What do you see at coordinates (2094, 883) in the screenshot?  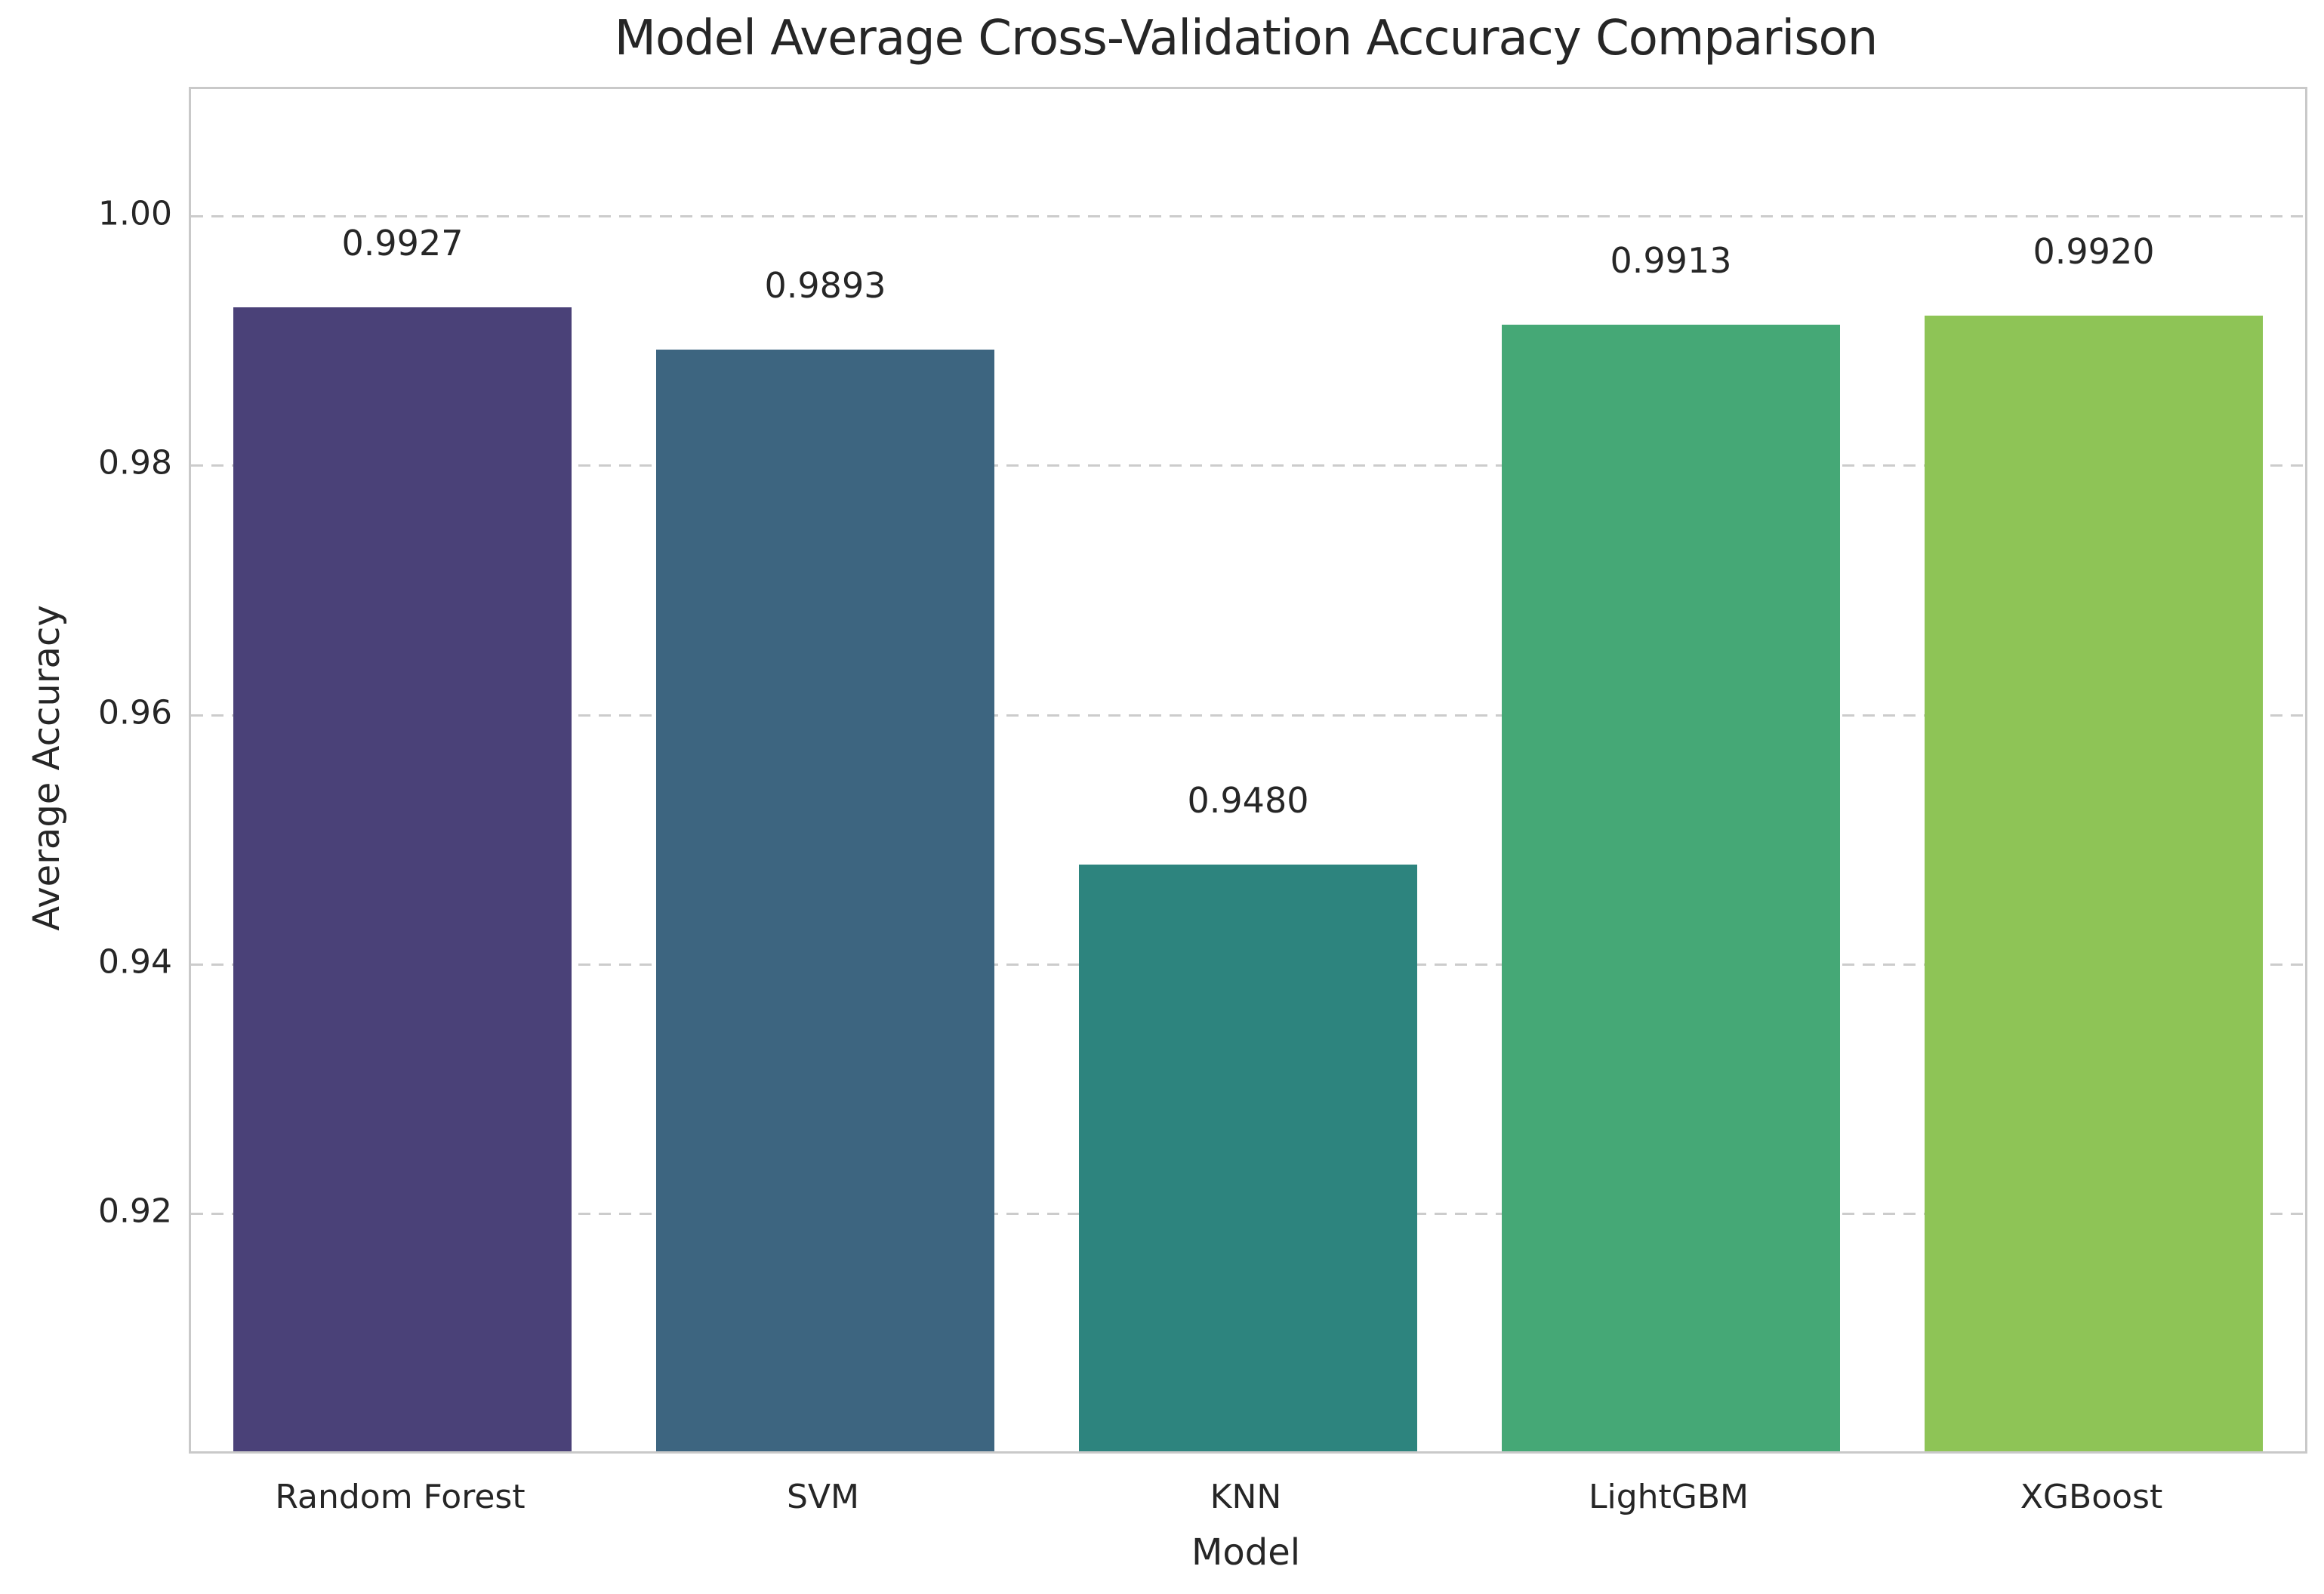 I see `bar-xgboost` at bounding box center [2094, 883].